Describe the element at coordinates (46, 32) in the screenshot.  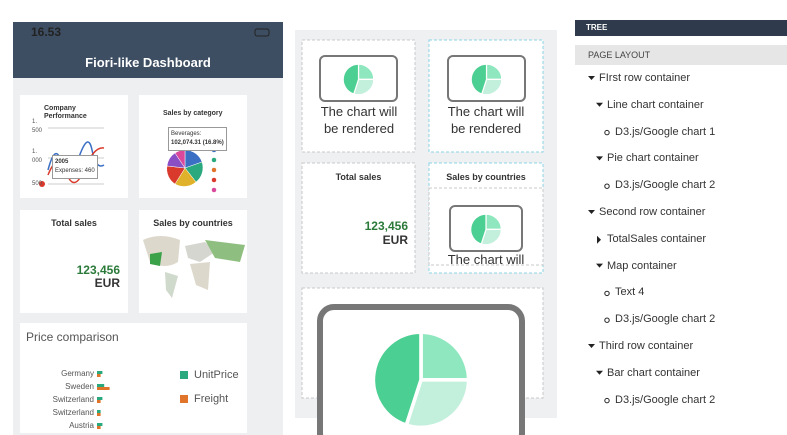
I see `status-time: 16.53` at that location.